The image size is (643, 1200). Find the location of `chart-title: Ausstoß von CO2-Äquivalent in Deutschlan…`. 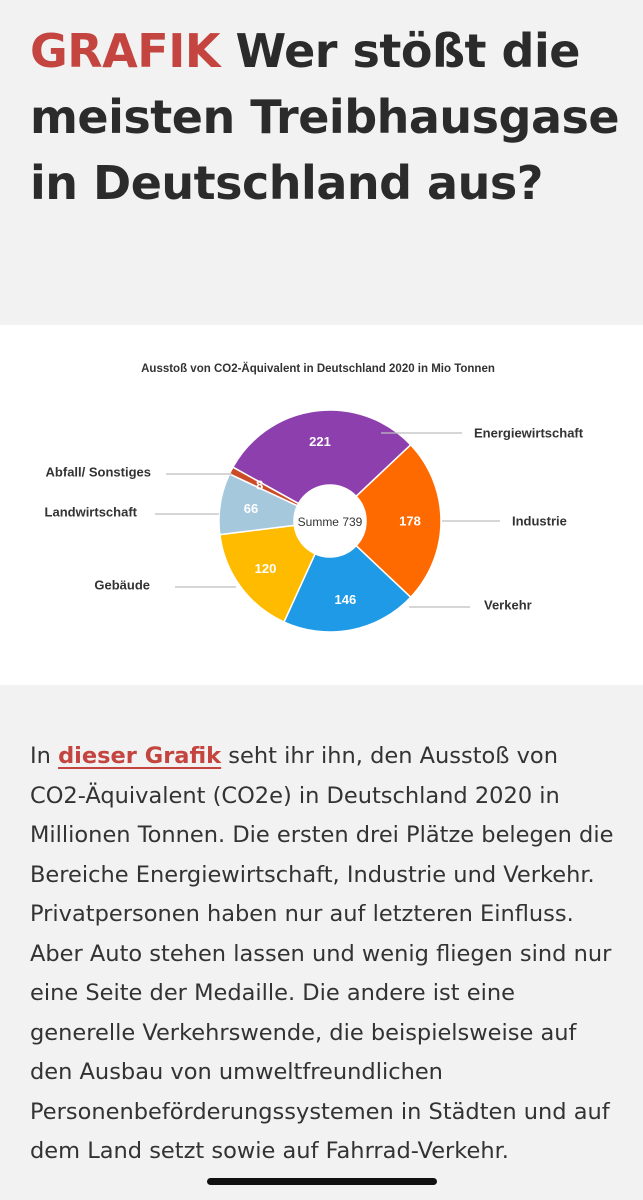

chart-title: Ausstoß von CO2-Äquivalent in Deutschlan… is located at coordinates (318, 368).